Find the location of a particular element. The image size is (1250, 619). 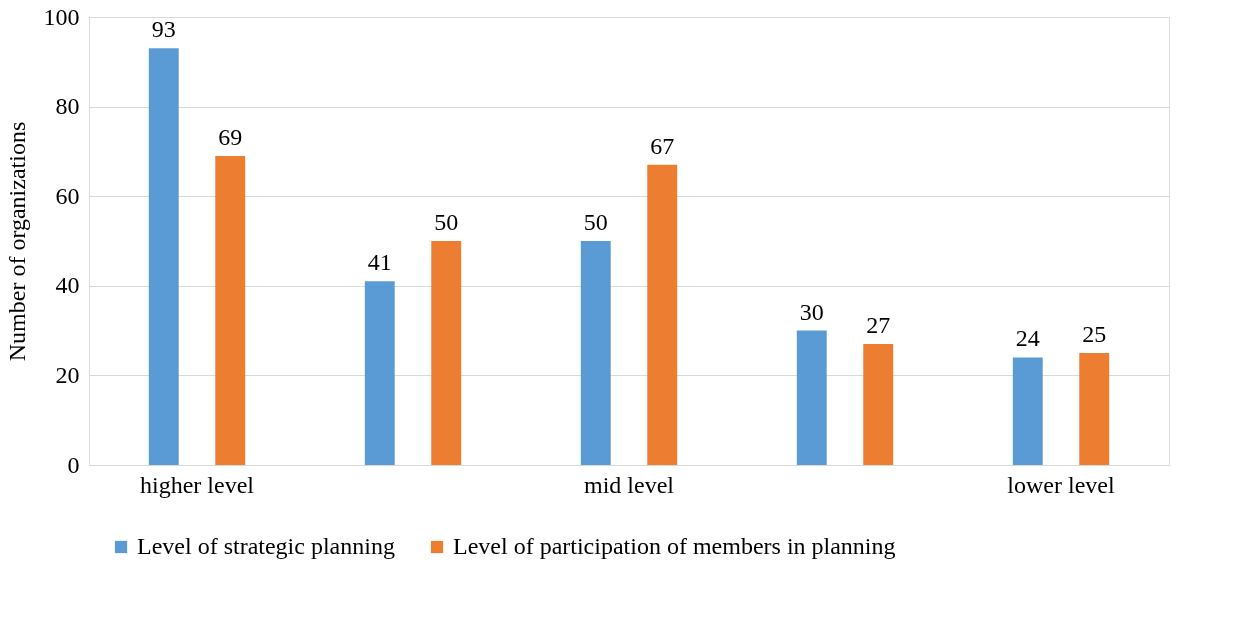

data-label: 30 is located at coordinates (811, 311).